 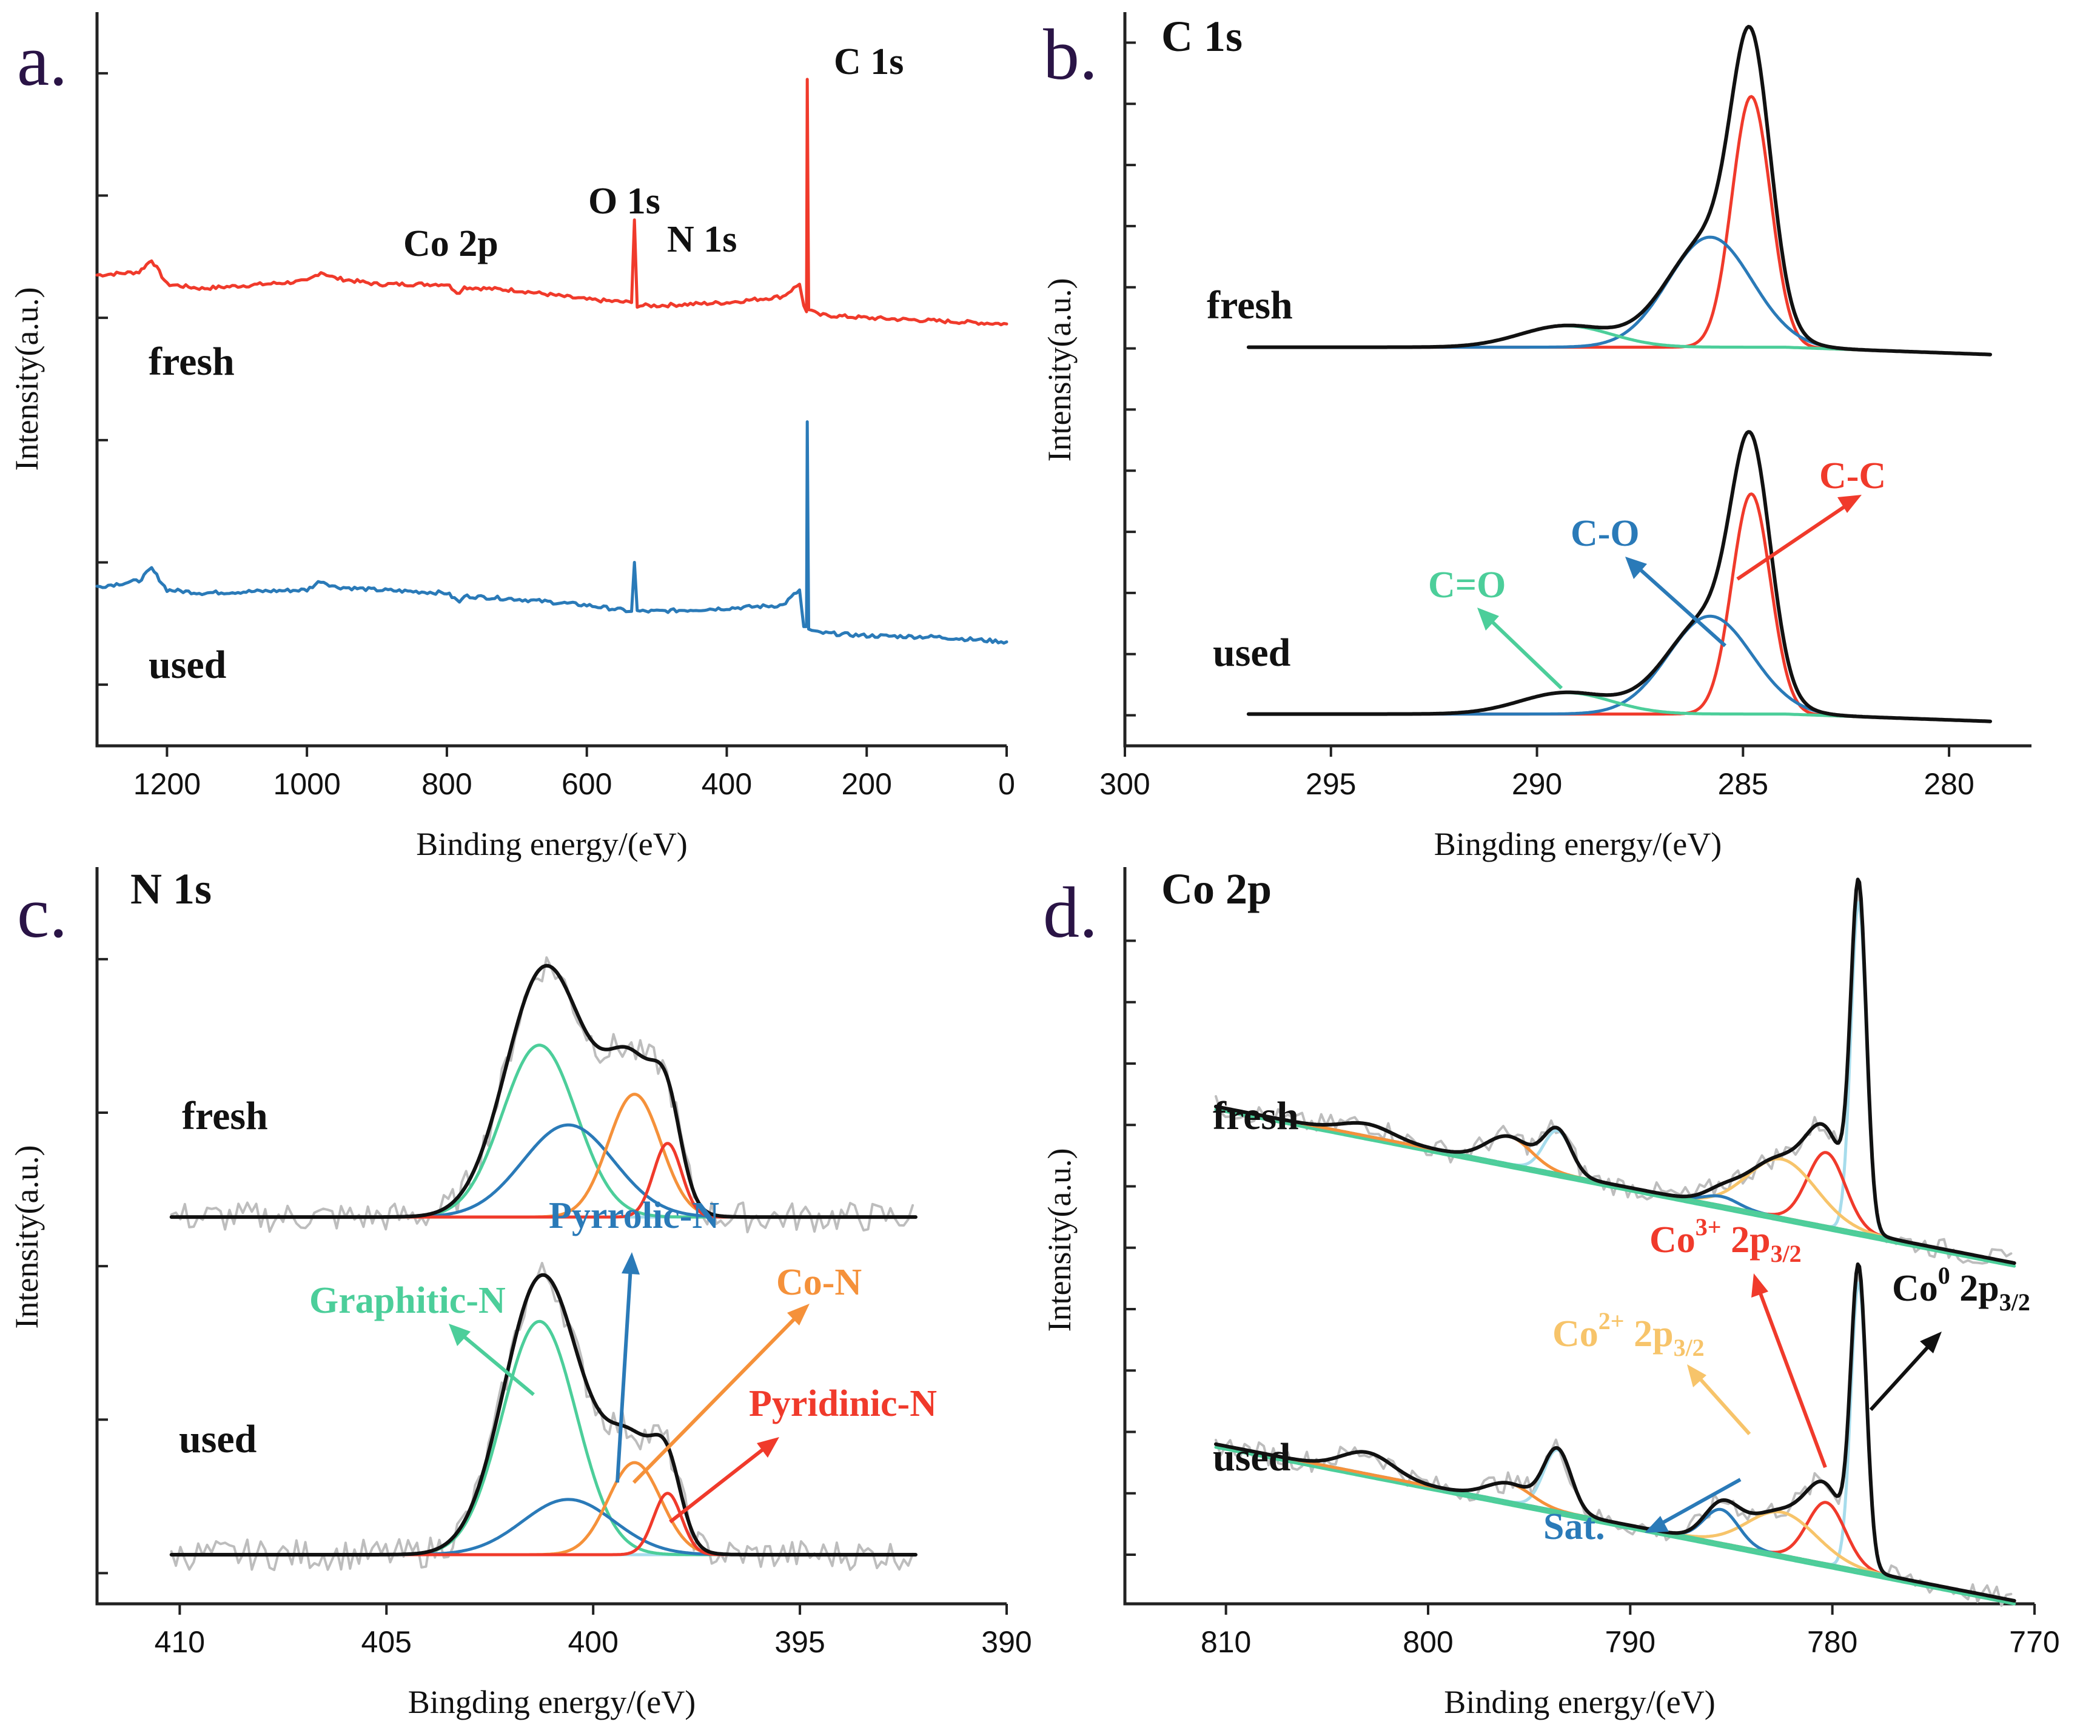 What do you see at coordinates (307, 784) in the screenshot?
I see `panel-a-xtick-label: 1000` at bounding box center [307, 784].